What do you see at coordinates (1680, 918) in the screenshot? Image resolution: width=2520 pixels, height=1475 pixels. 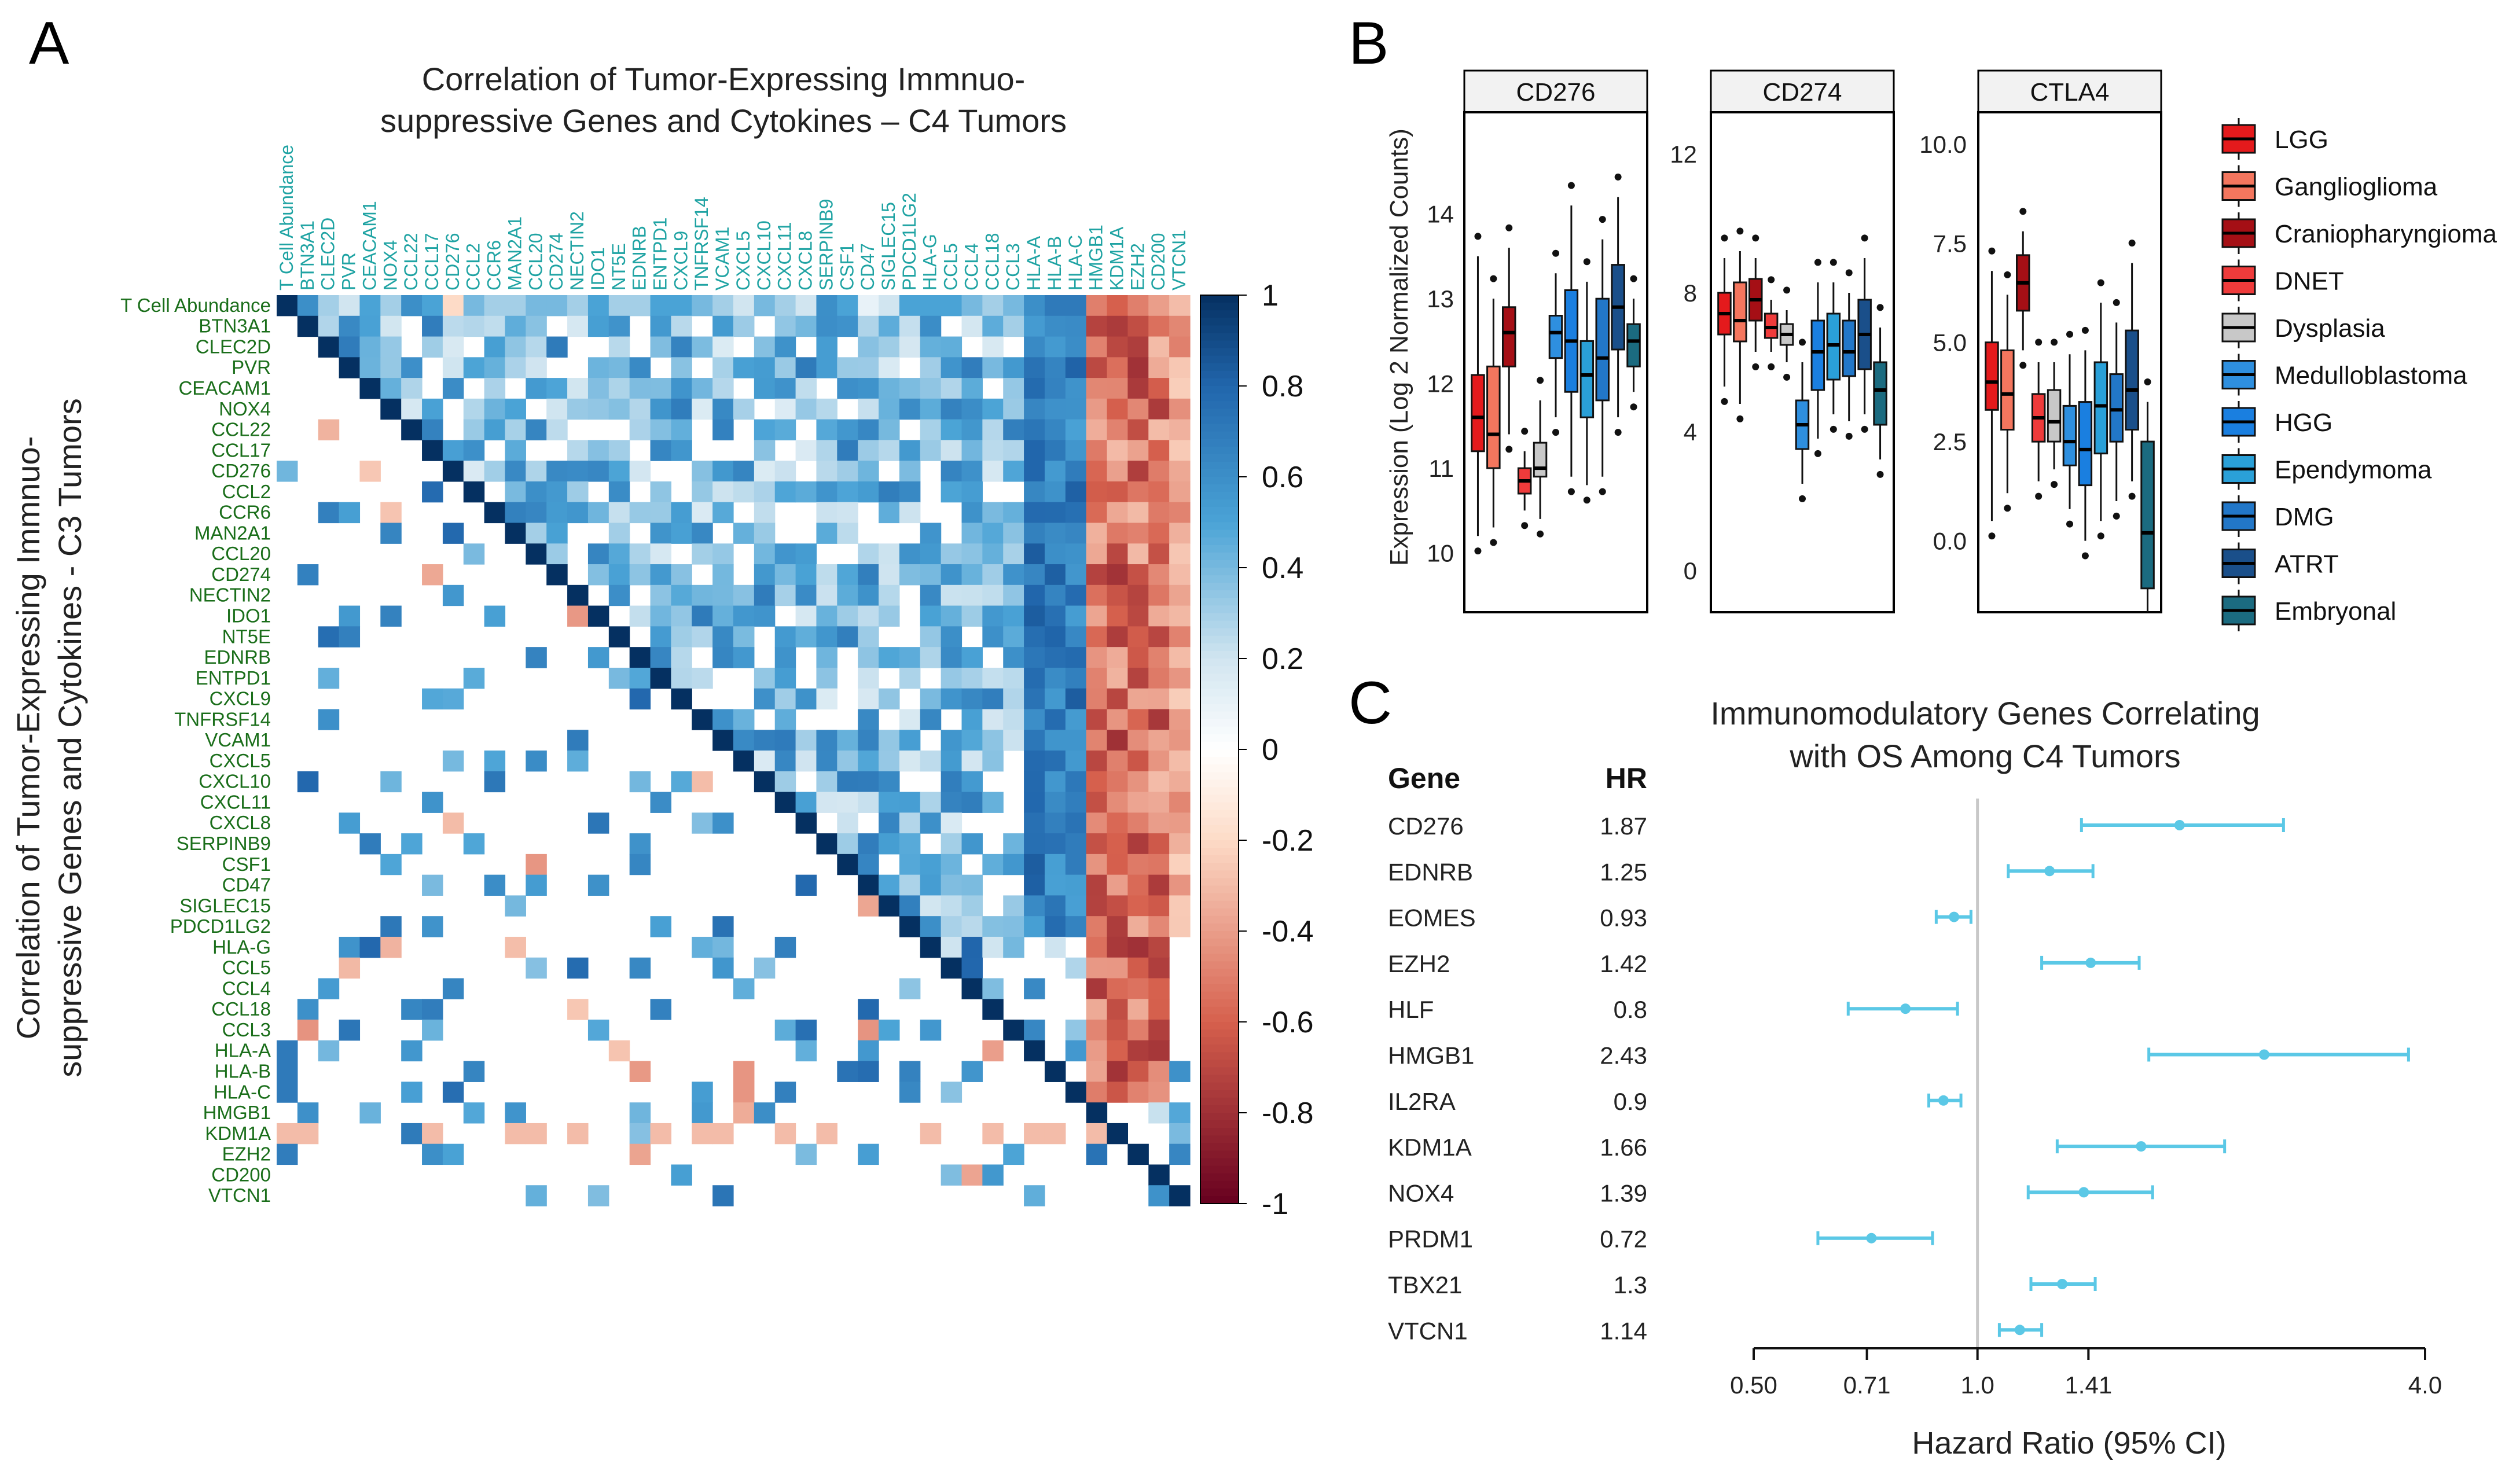 I see `forest-row-eomes: EOMES 0.93` at bounding box center [1680, 918].